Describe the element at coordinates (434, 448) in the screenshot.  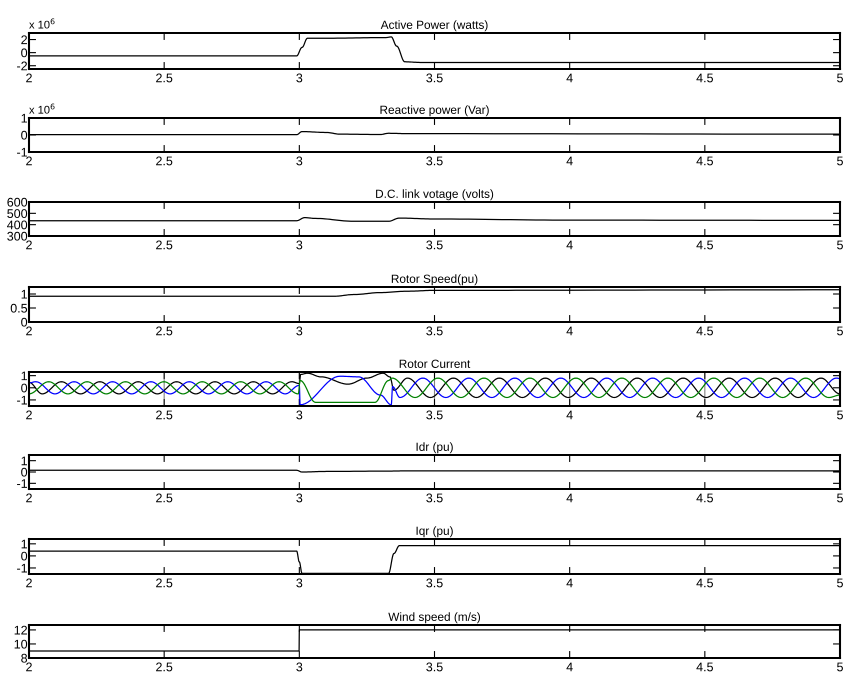
I see `chart-title: Idr (pu)` at that location.